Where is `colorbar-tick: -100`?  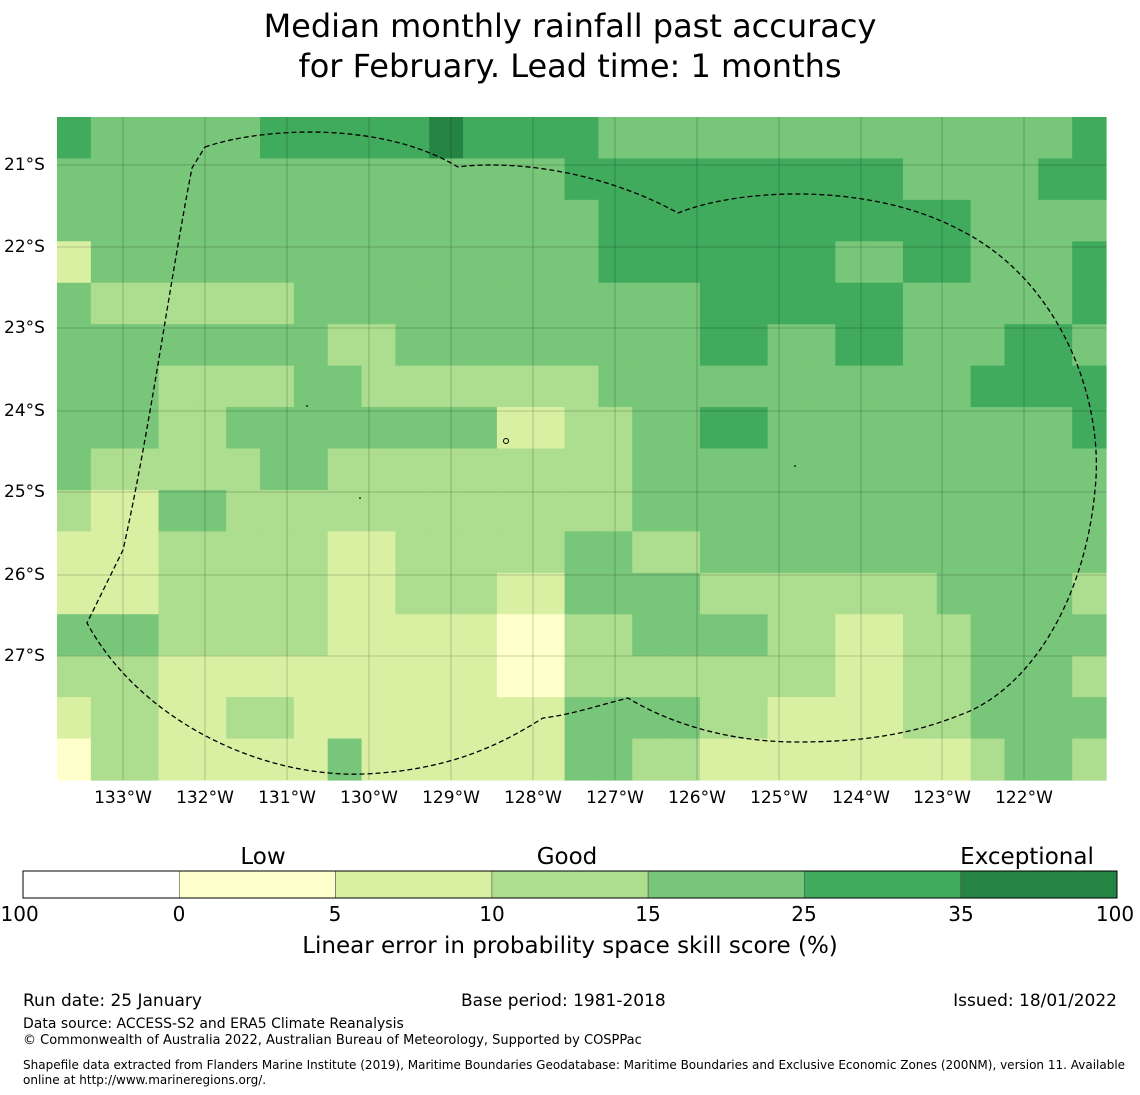 colorbar-tick: -100 is located at coordinates (19, 914).